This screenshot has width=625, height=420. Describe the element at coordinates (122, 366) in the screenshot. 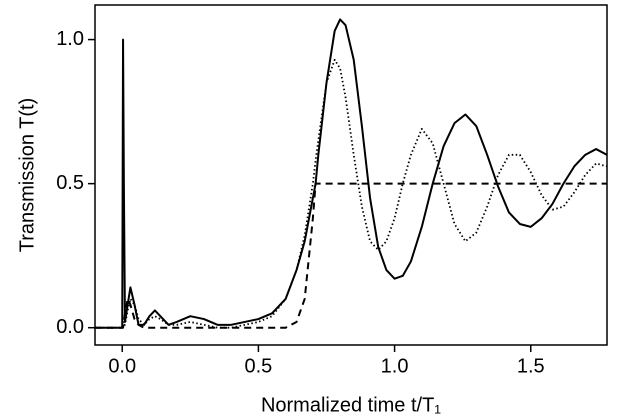

I see `x-tick-label: 0.0` at that location.